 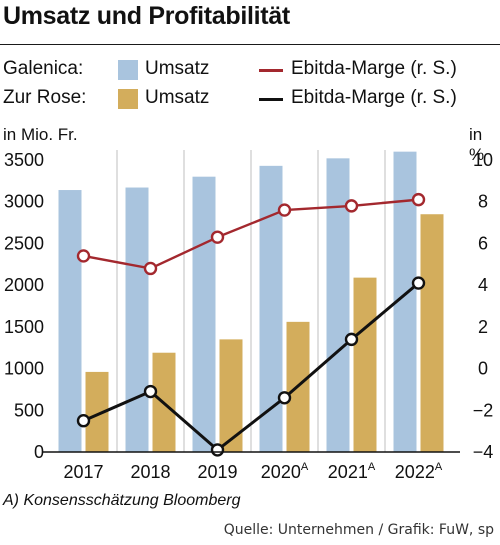 What do you see at coordinates (83, 256) in the screenshot?
I see `point-galenica-2017` at bounding box center [83, 256].